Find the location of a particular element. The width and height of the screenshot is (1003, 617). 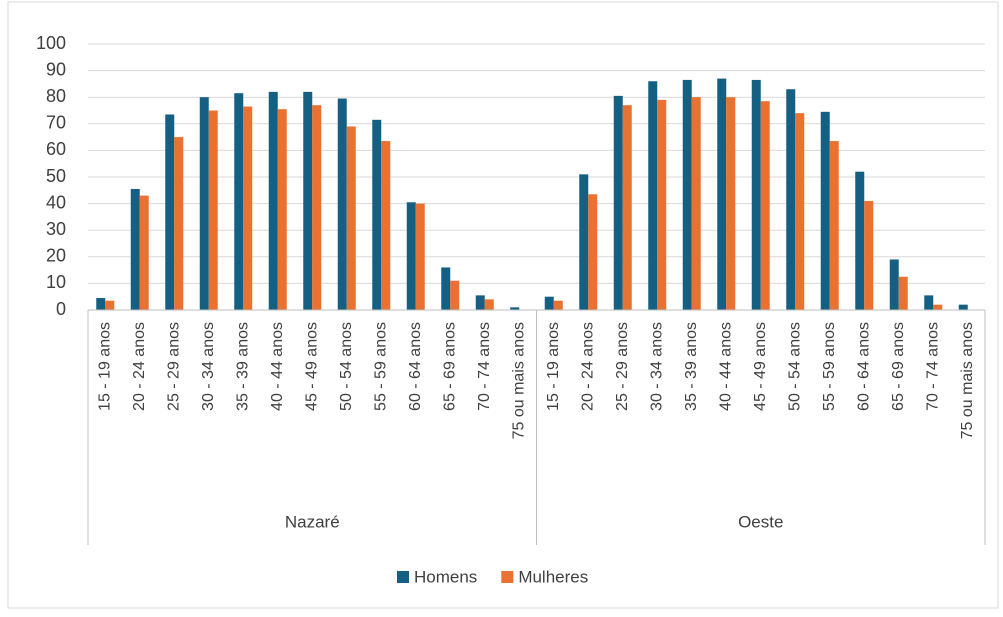

y-tick-label: 100 is located at coordinates (51, 43).